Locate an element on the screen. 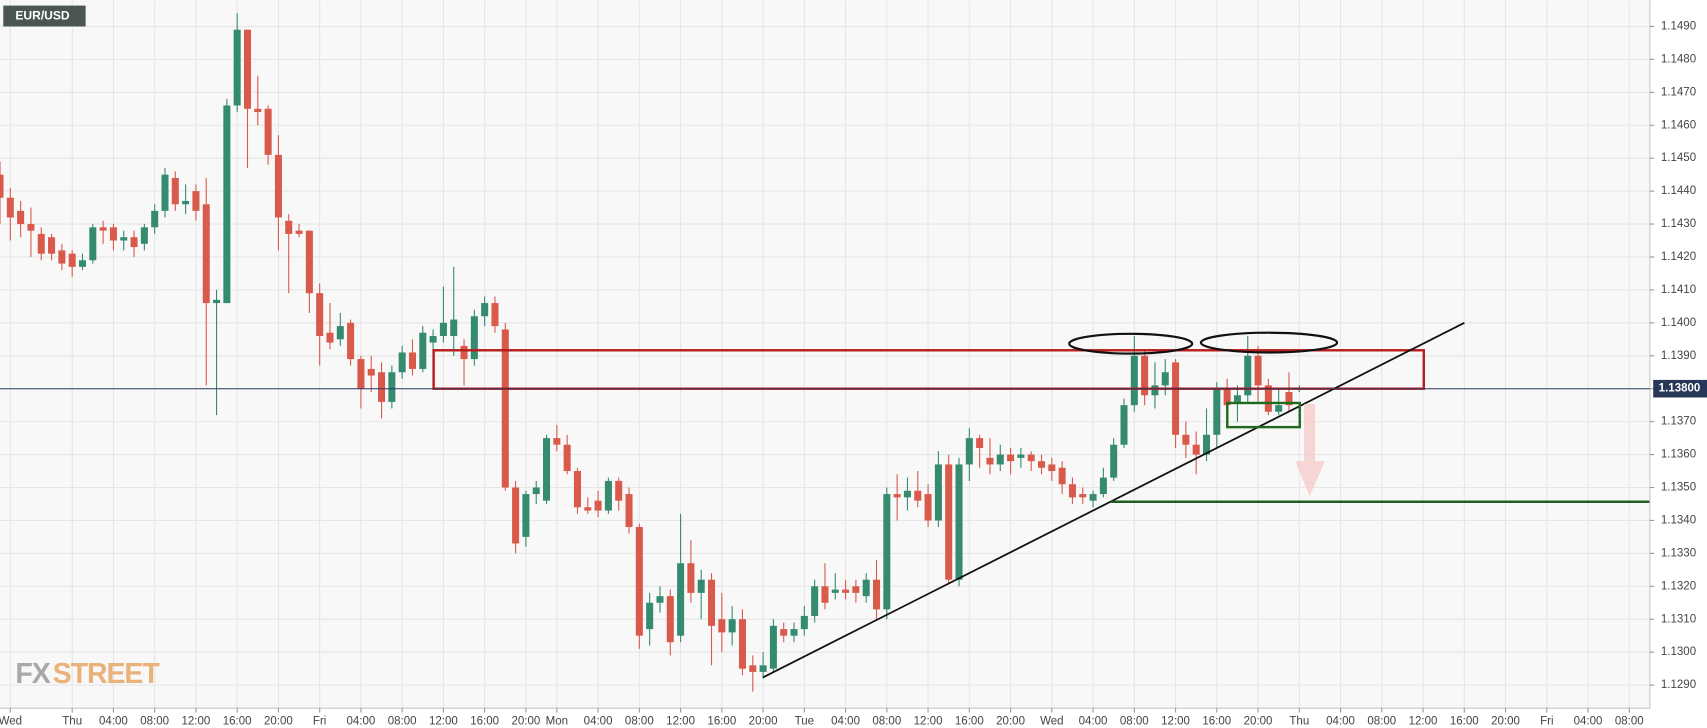 Image resolution: width=1707 pixels, height=728 pixels. y-tick-label: 1.1310 is located at coordinates (1678, 619).